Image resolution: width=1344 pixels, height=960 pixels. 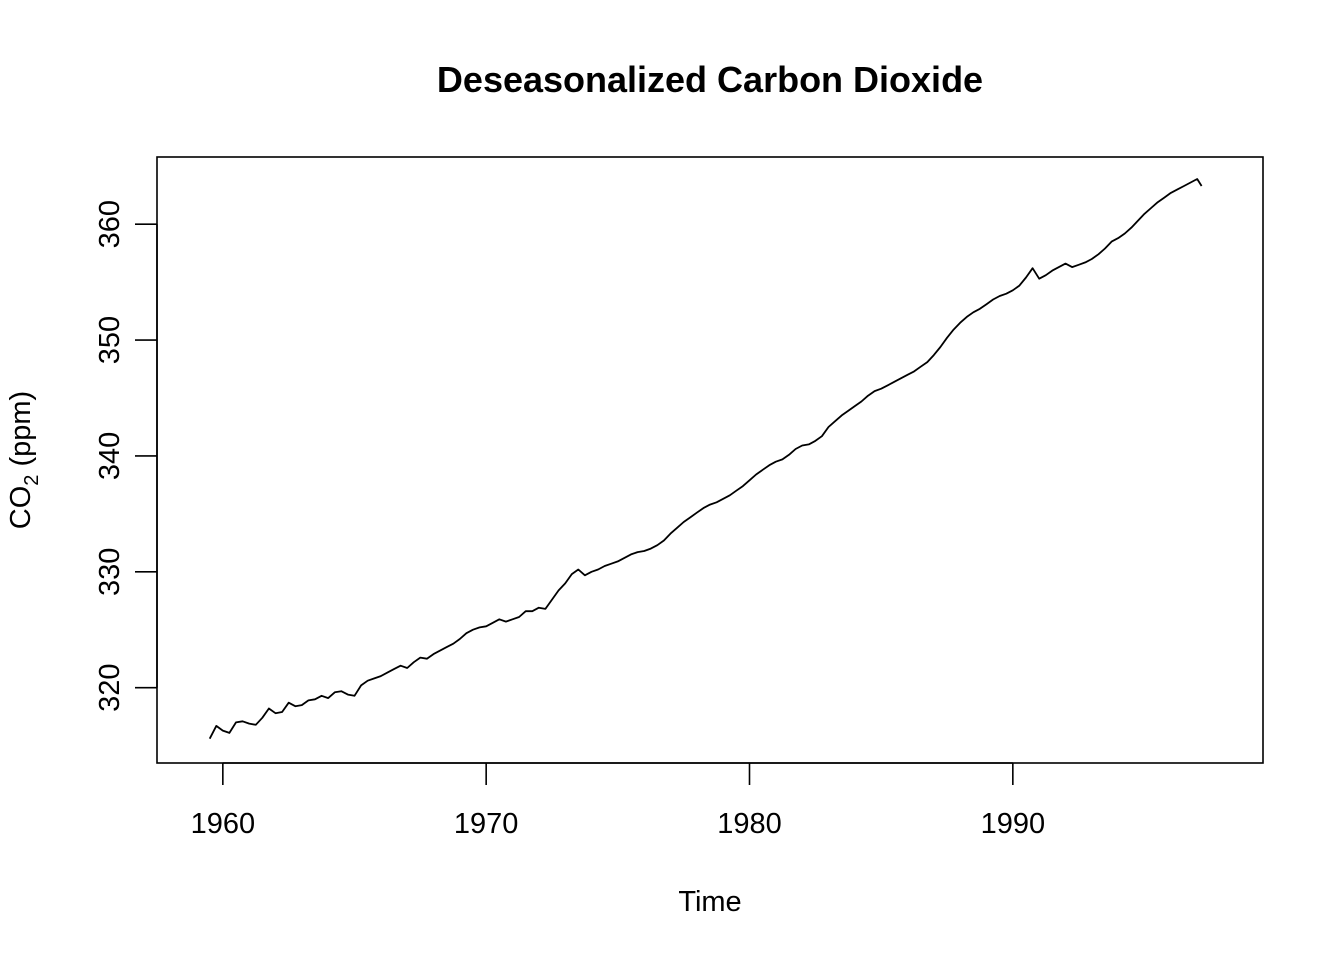 I want to click on x-axis: 1960 1970 1980 1990, so click(x=618, y=801).